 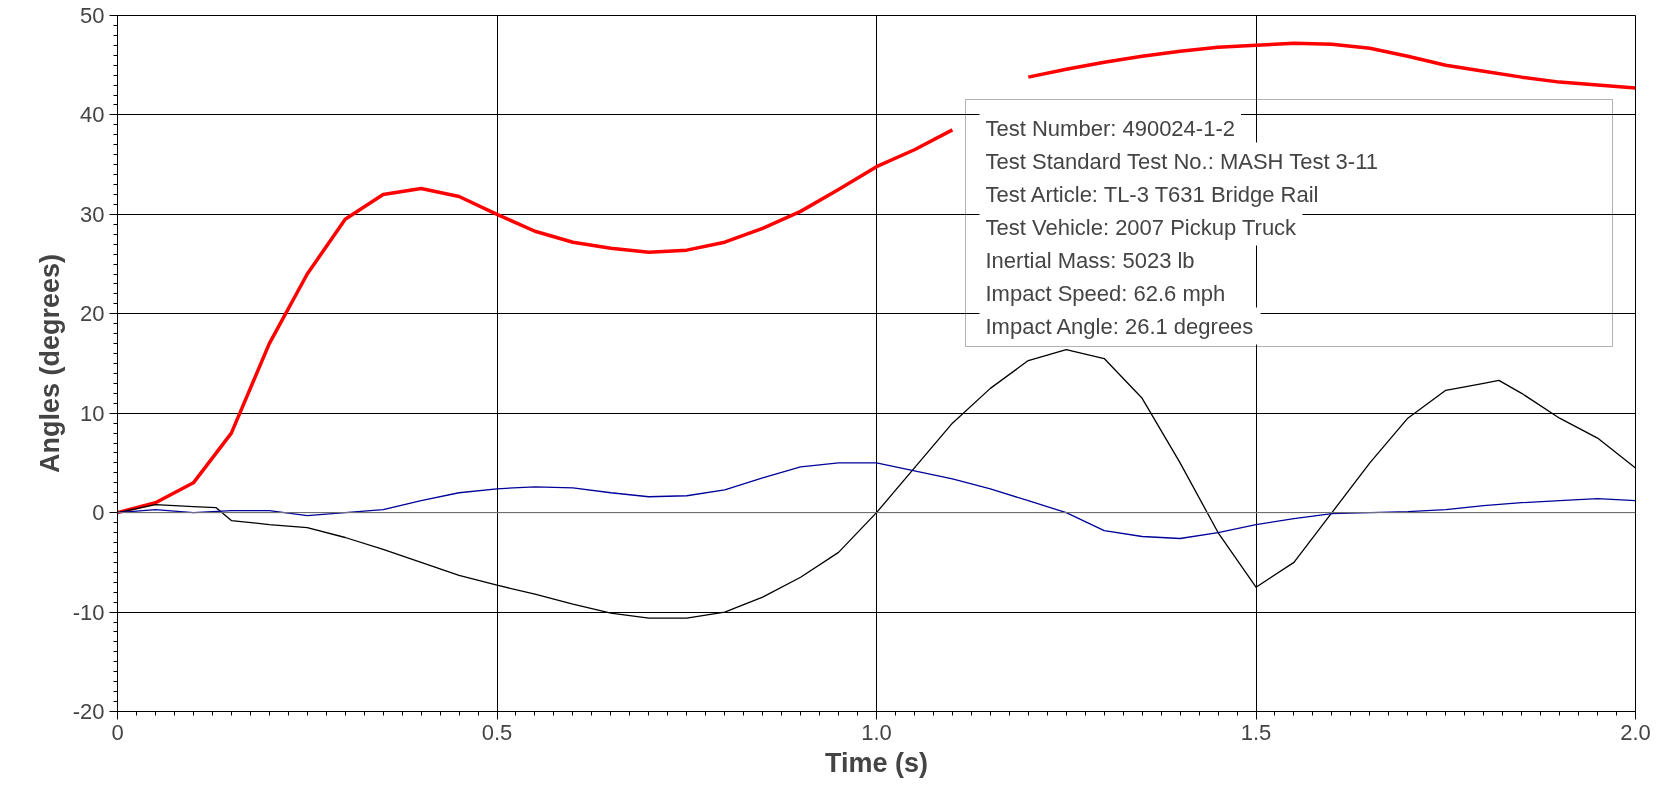 What do you see at coordinates (98, 513) in the screenshot?
I see `y-tick-label: 0` at bounding box center [98, 513].